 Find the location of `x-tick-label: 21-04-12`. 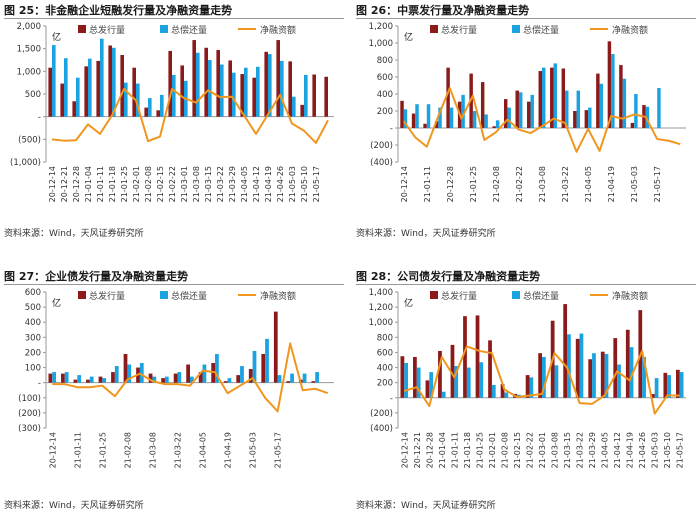

x-tick-label: 21-04-12 is located at coordinates (256, 184).